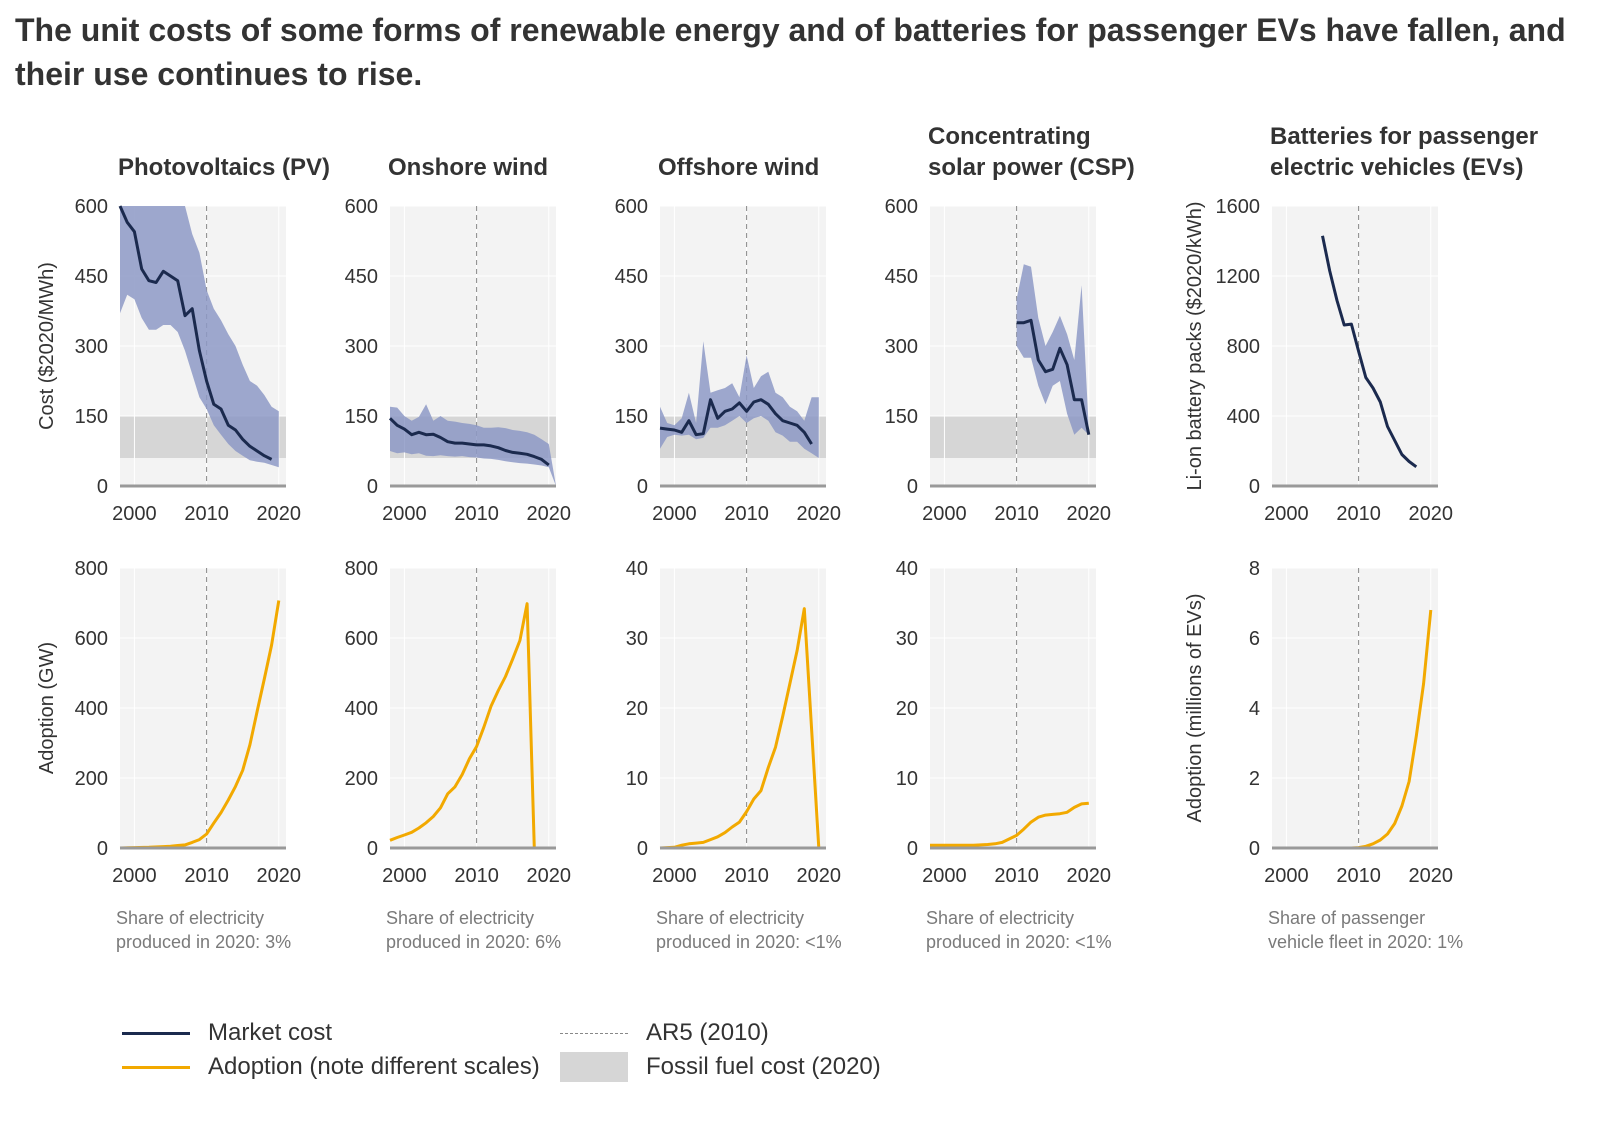  I want to click on column-title: electric vehicles (EVs), so click(1397, 167).